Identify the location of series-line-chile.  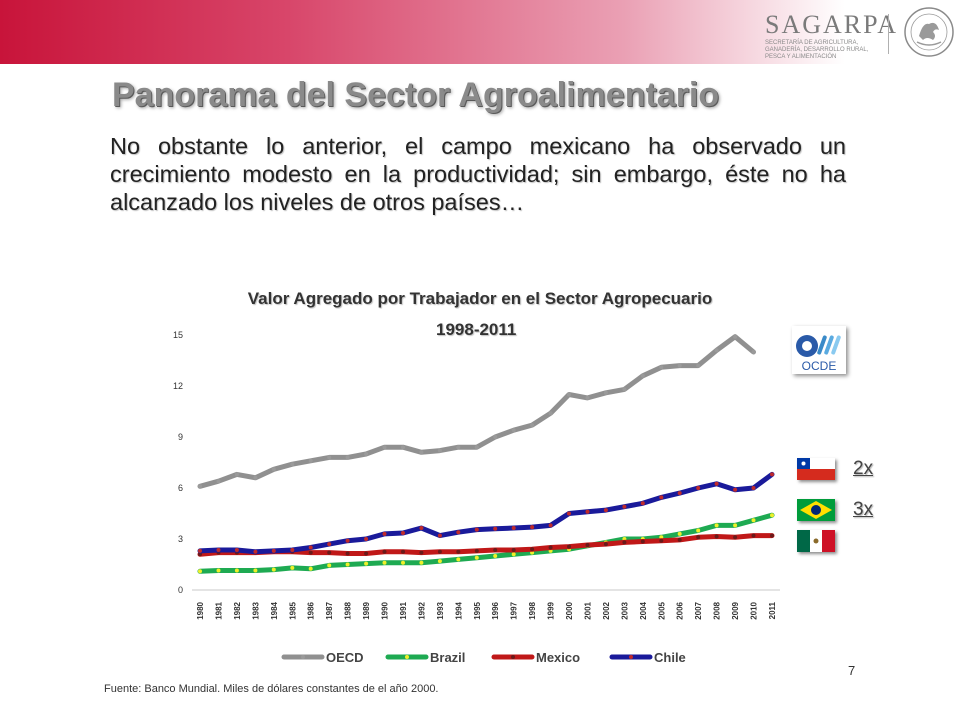
(486, 513).